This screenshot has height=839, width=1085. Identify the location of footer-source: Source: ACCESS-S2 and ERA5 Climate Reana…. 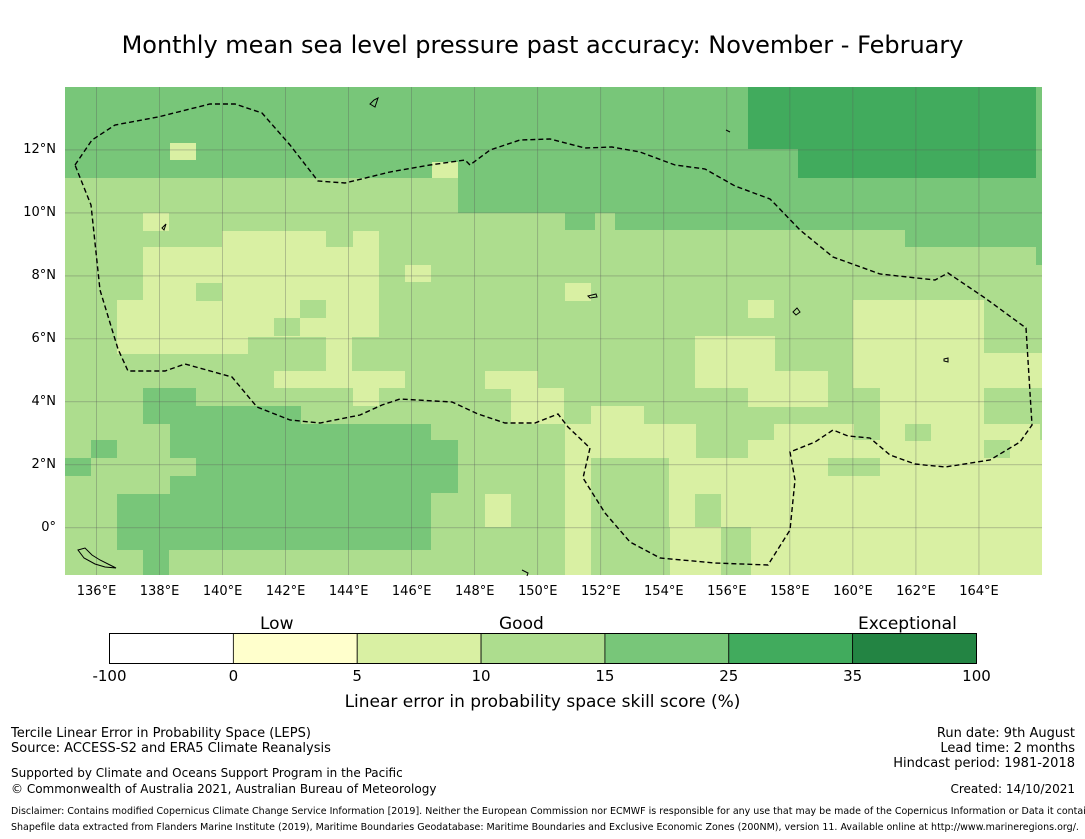
(171, 748).